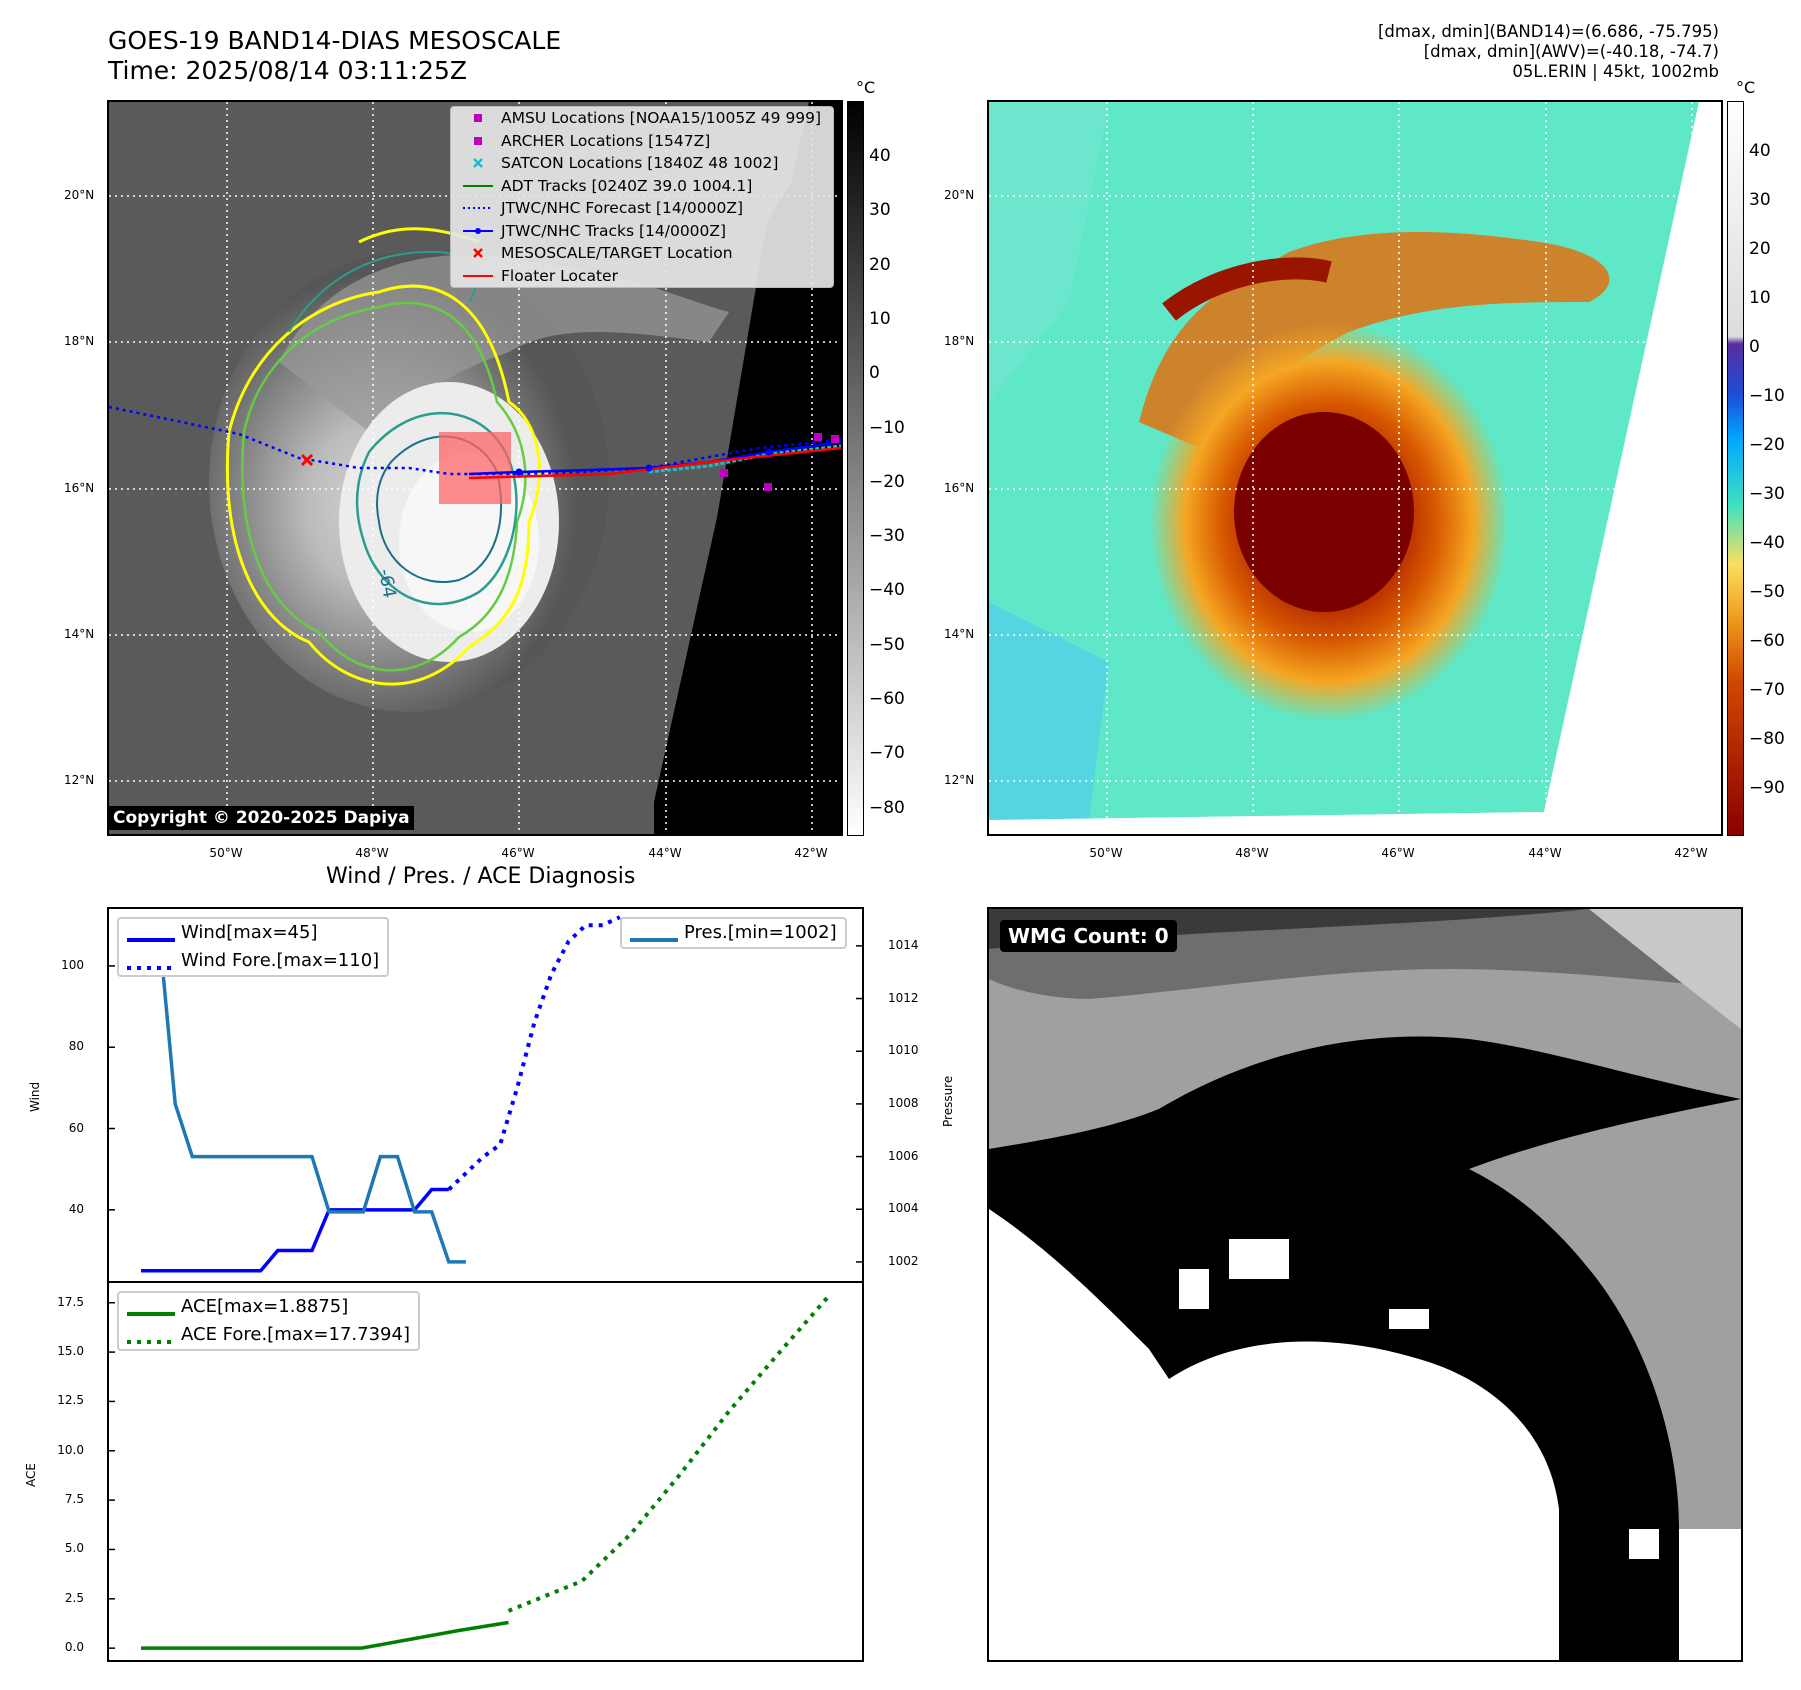 The width and height of the screenshot is (1801, 1690). Describe the element at coordinates (644, 462) in the screenshot. I see `track-points` at that location.